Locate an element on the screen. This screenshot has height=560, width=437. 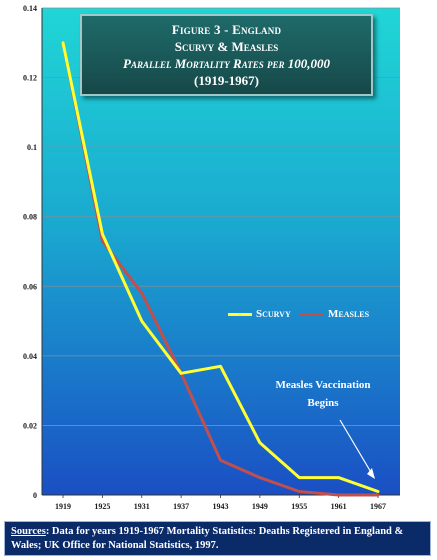
chart-subtitle: Scurvy & Measles is located at coordinates (226, 46).